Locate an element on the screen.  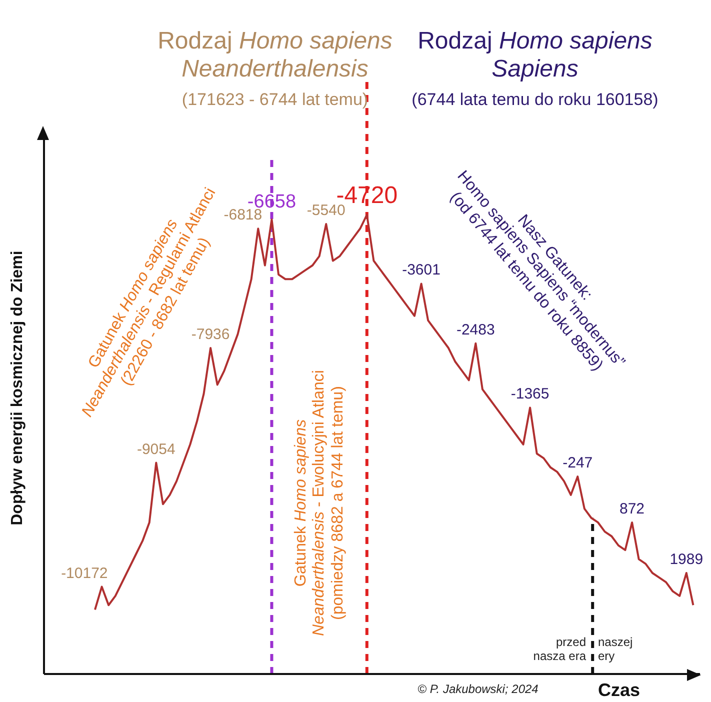
annotation: -247 is located at coordinates (577, 463).